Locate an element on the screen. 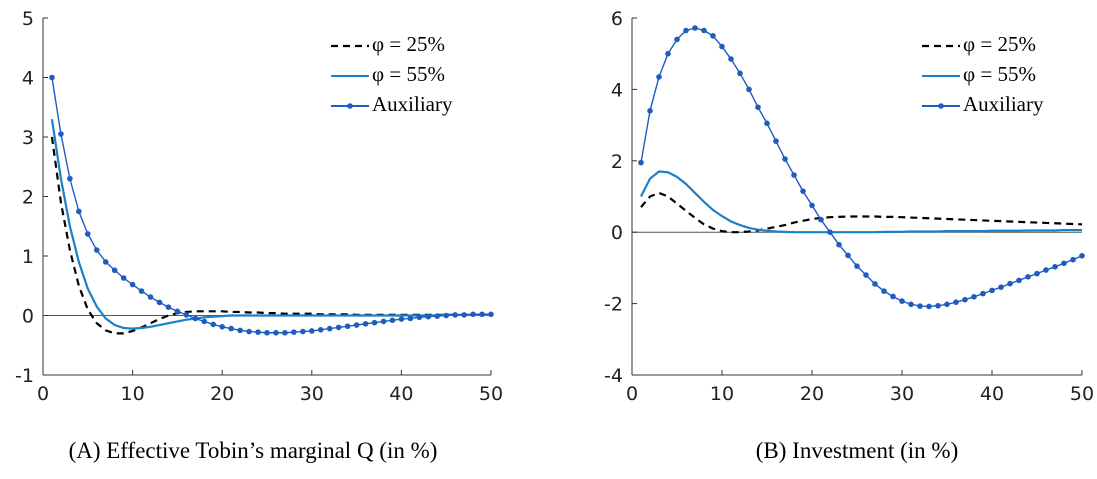 The width and height of the screenshot is (1097, 479). x-tick-label: 40 is located at coordinates (401, 394).